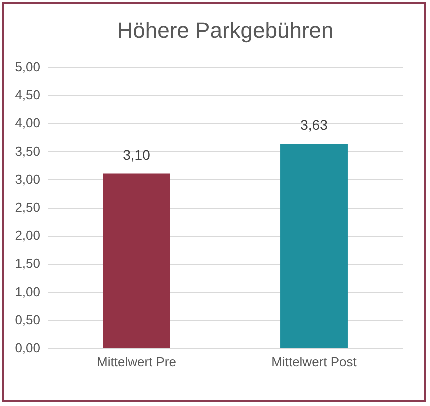 The height and width of the screenshot is (406, 430). What do you see at coordinates (136, 362) in the screenshot?
I see `x-tick-label: Mittelwert Pre` at bounding box center [136, 362].